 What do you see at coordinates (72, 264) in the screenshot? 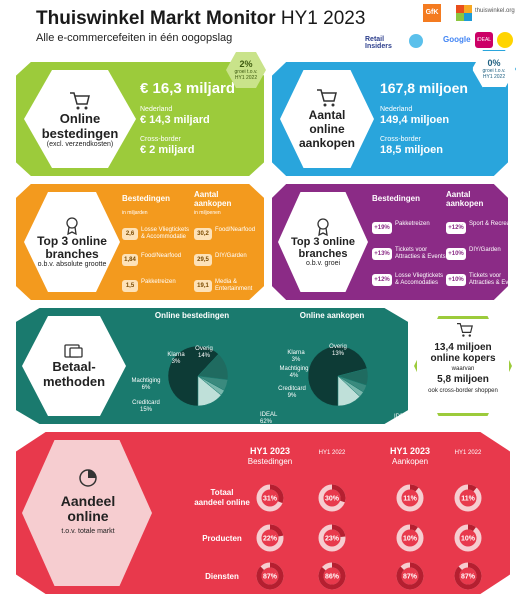
I see `top3-abs-sub: o.b.v. absolute grootte` at bounding box center [72, 264].